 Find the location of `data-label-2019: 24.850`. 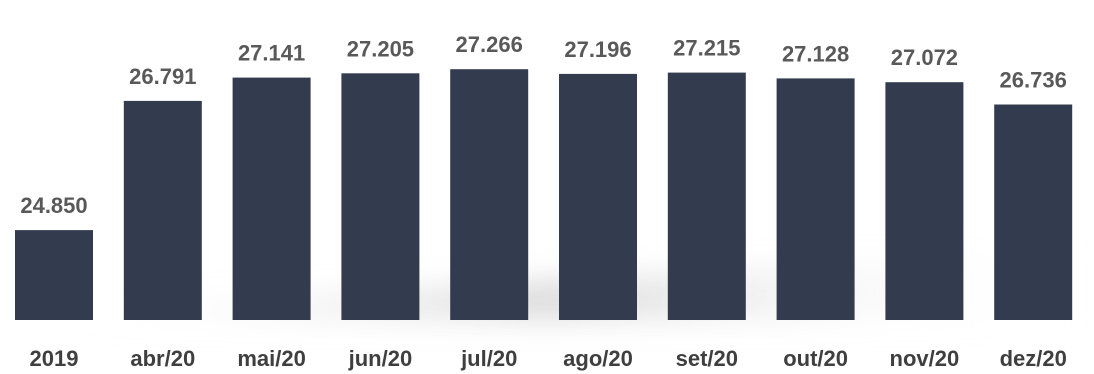

data-label-2019: 24.850 is located at coordinates (53, 205).